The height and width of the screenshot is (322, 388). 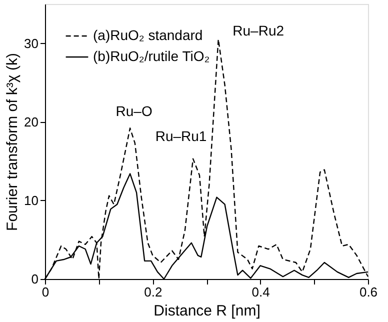 I want to click on x-axis-title: Distance R [nm], so click(x=207, y=311).